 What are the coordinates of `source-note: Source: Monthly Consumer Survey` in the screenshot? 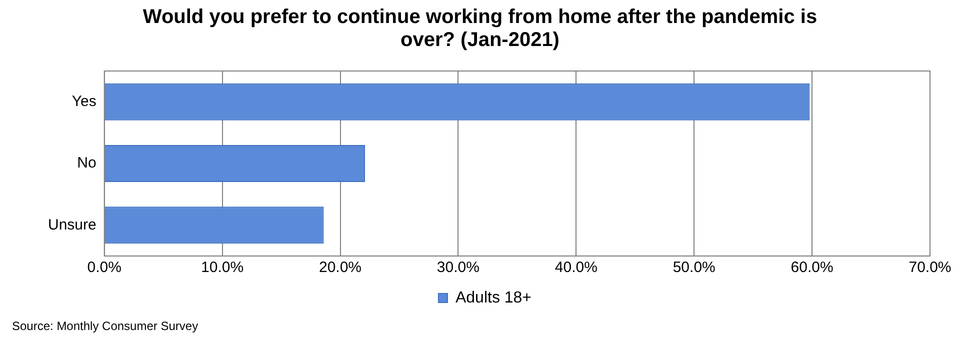 It's located at (105, 326).